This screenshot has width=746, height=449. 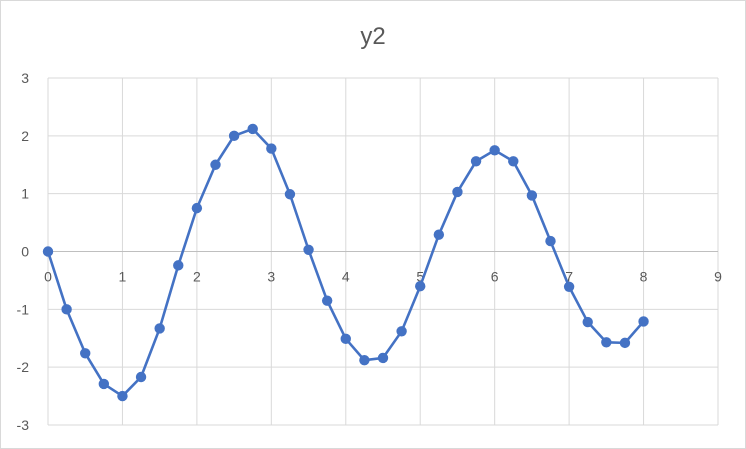 What do you see at coordinates (569, 277) in the screenshot?
I see `x-tick-label: 7` at bounding box center [569, 277].